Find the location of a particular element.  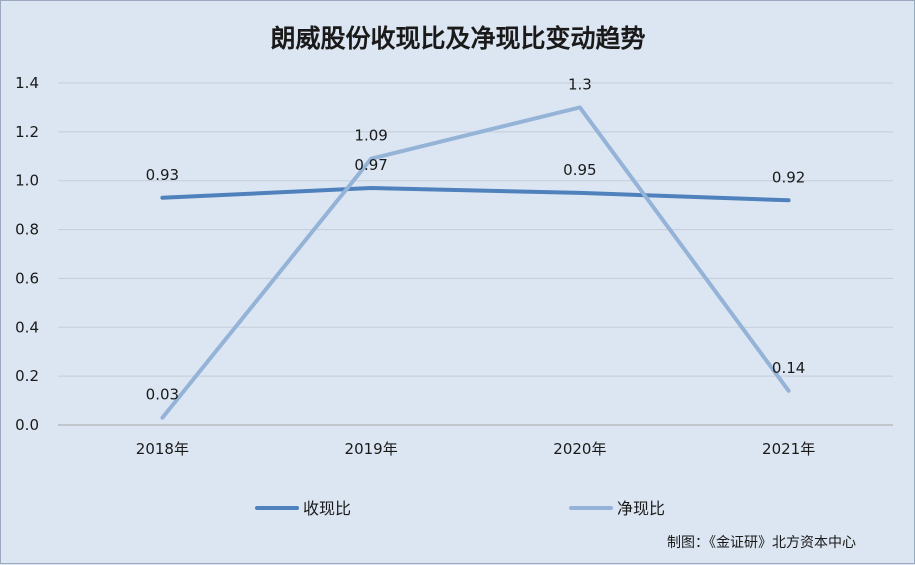

y-tick-label: 1.4 is located at coordinates (27, 83).